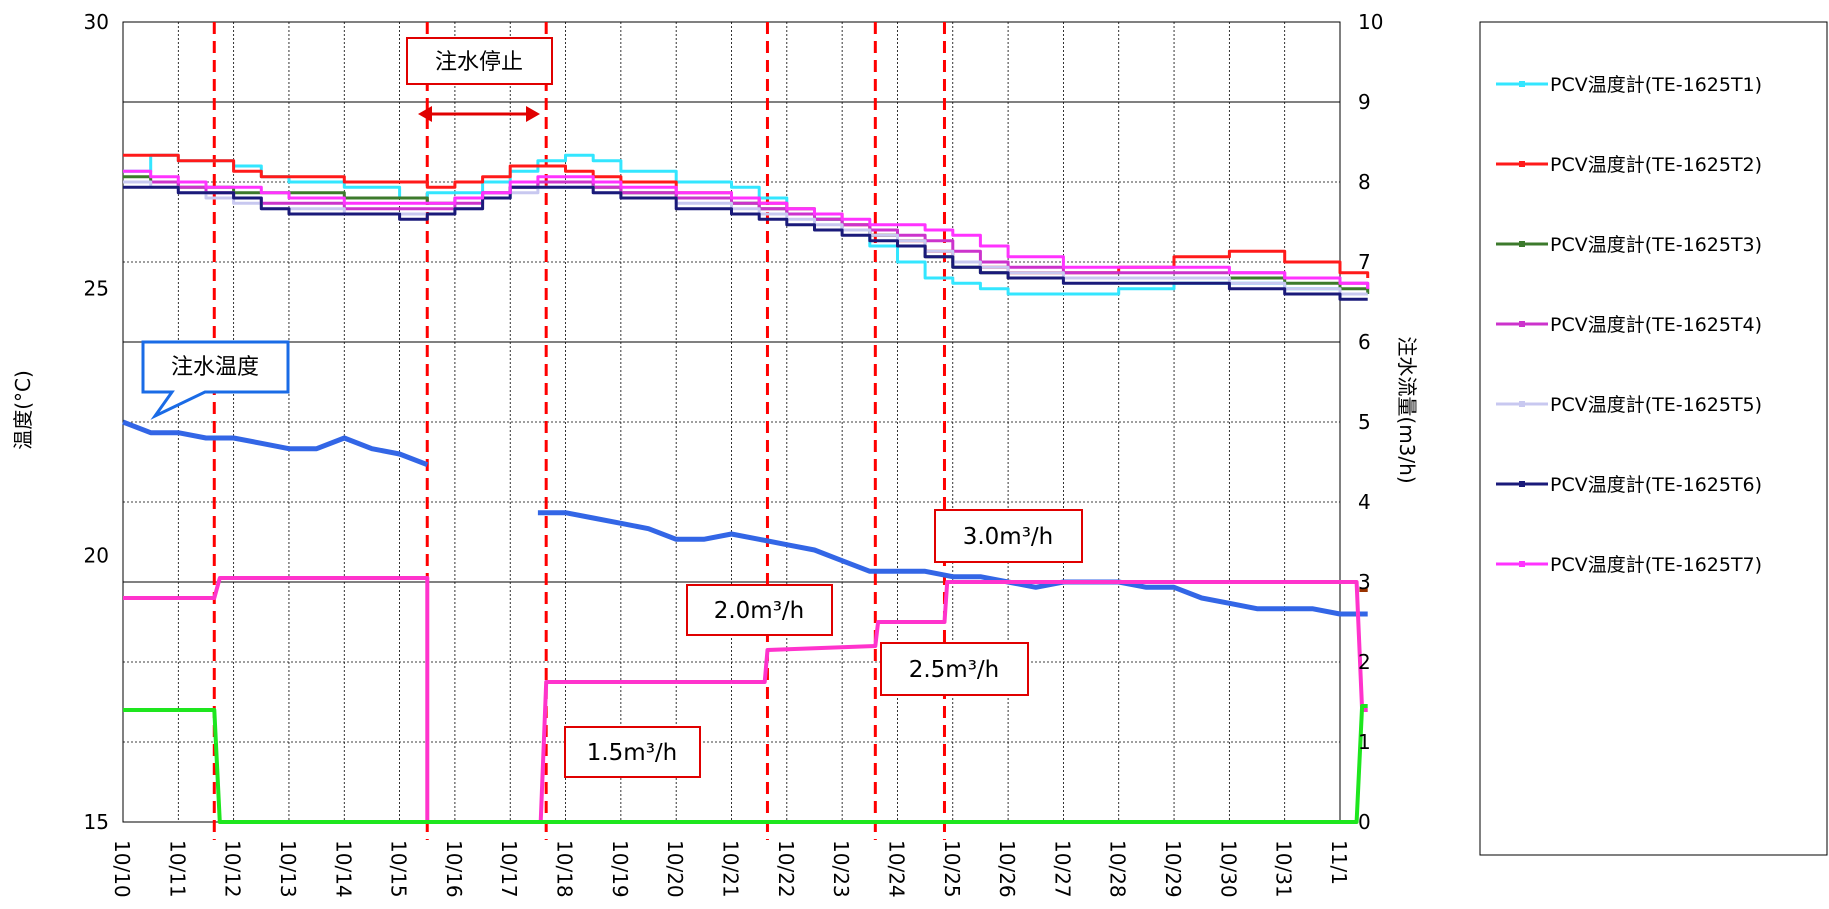  I want to click on x-tick-label: 10/30, so click(1228, 869).